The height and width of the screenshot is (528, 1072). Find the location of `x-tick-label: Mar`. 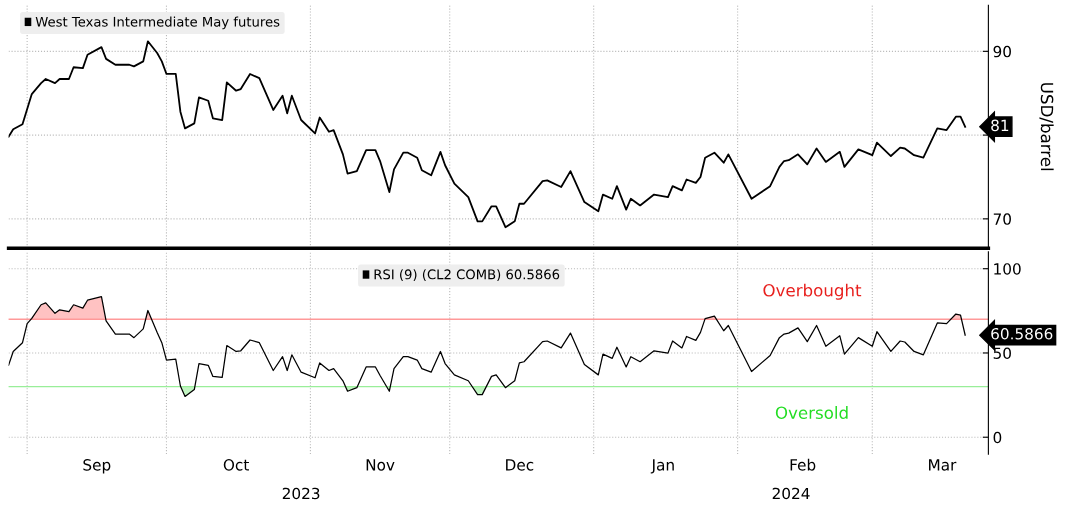

x-tick-label: Mar is located at coordinates (943, 465).